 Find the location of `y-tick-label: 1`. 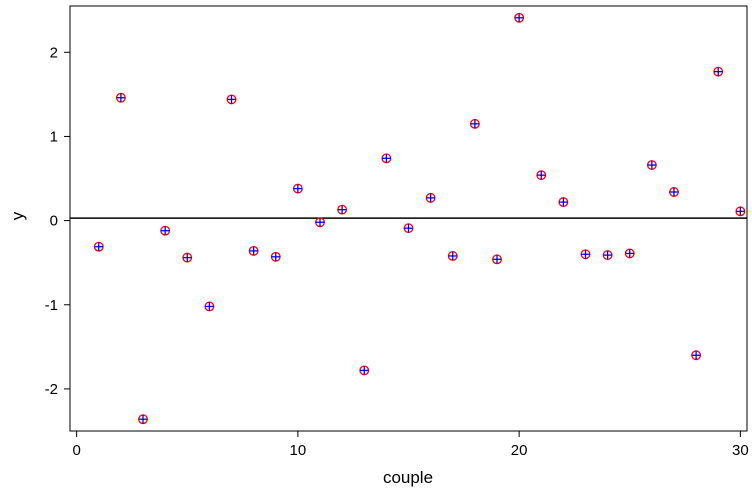

y-tick-label: 1 is located at coordinates (54, 136).